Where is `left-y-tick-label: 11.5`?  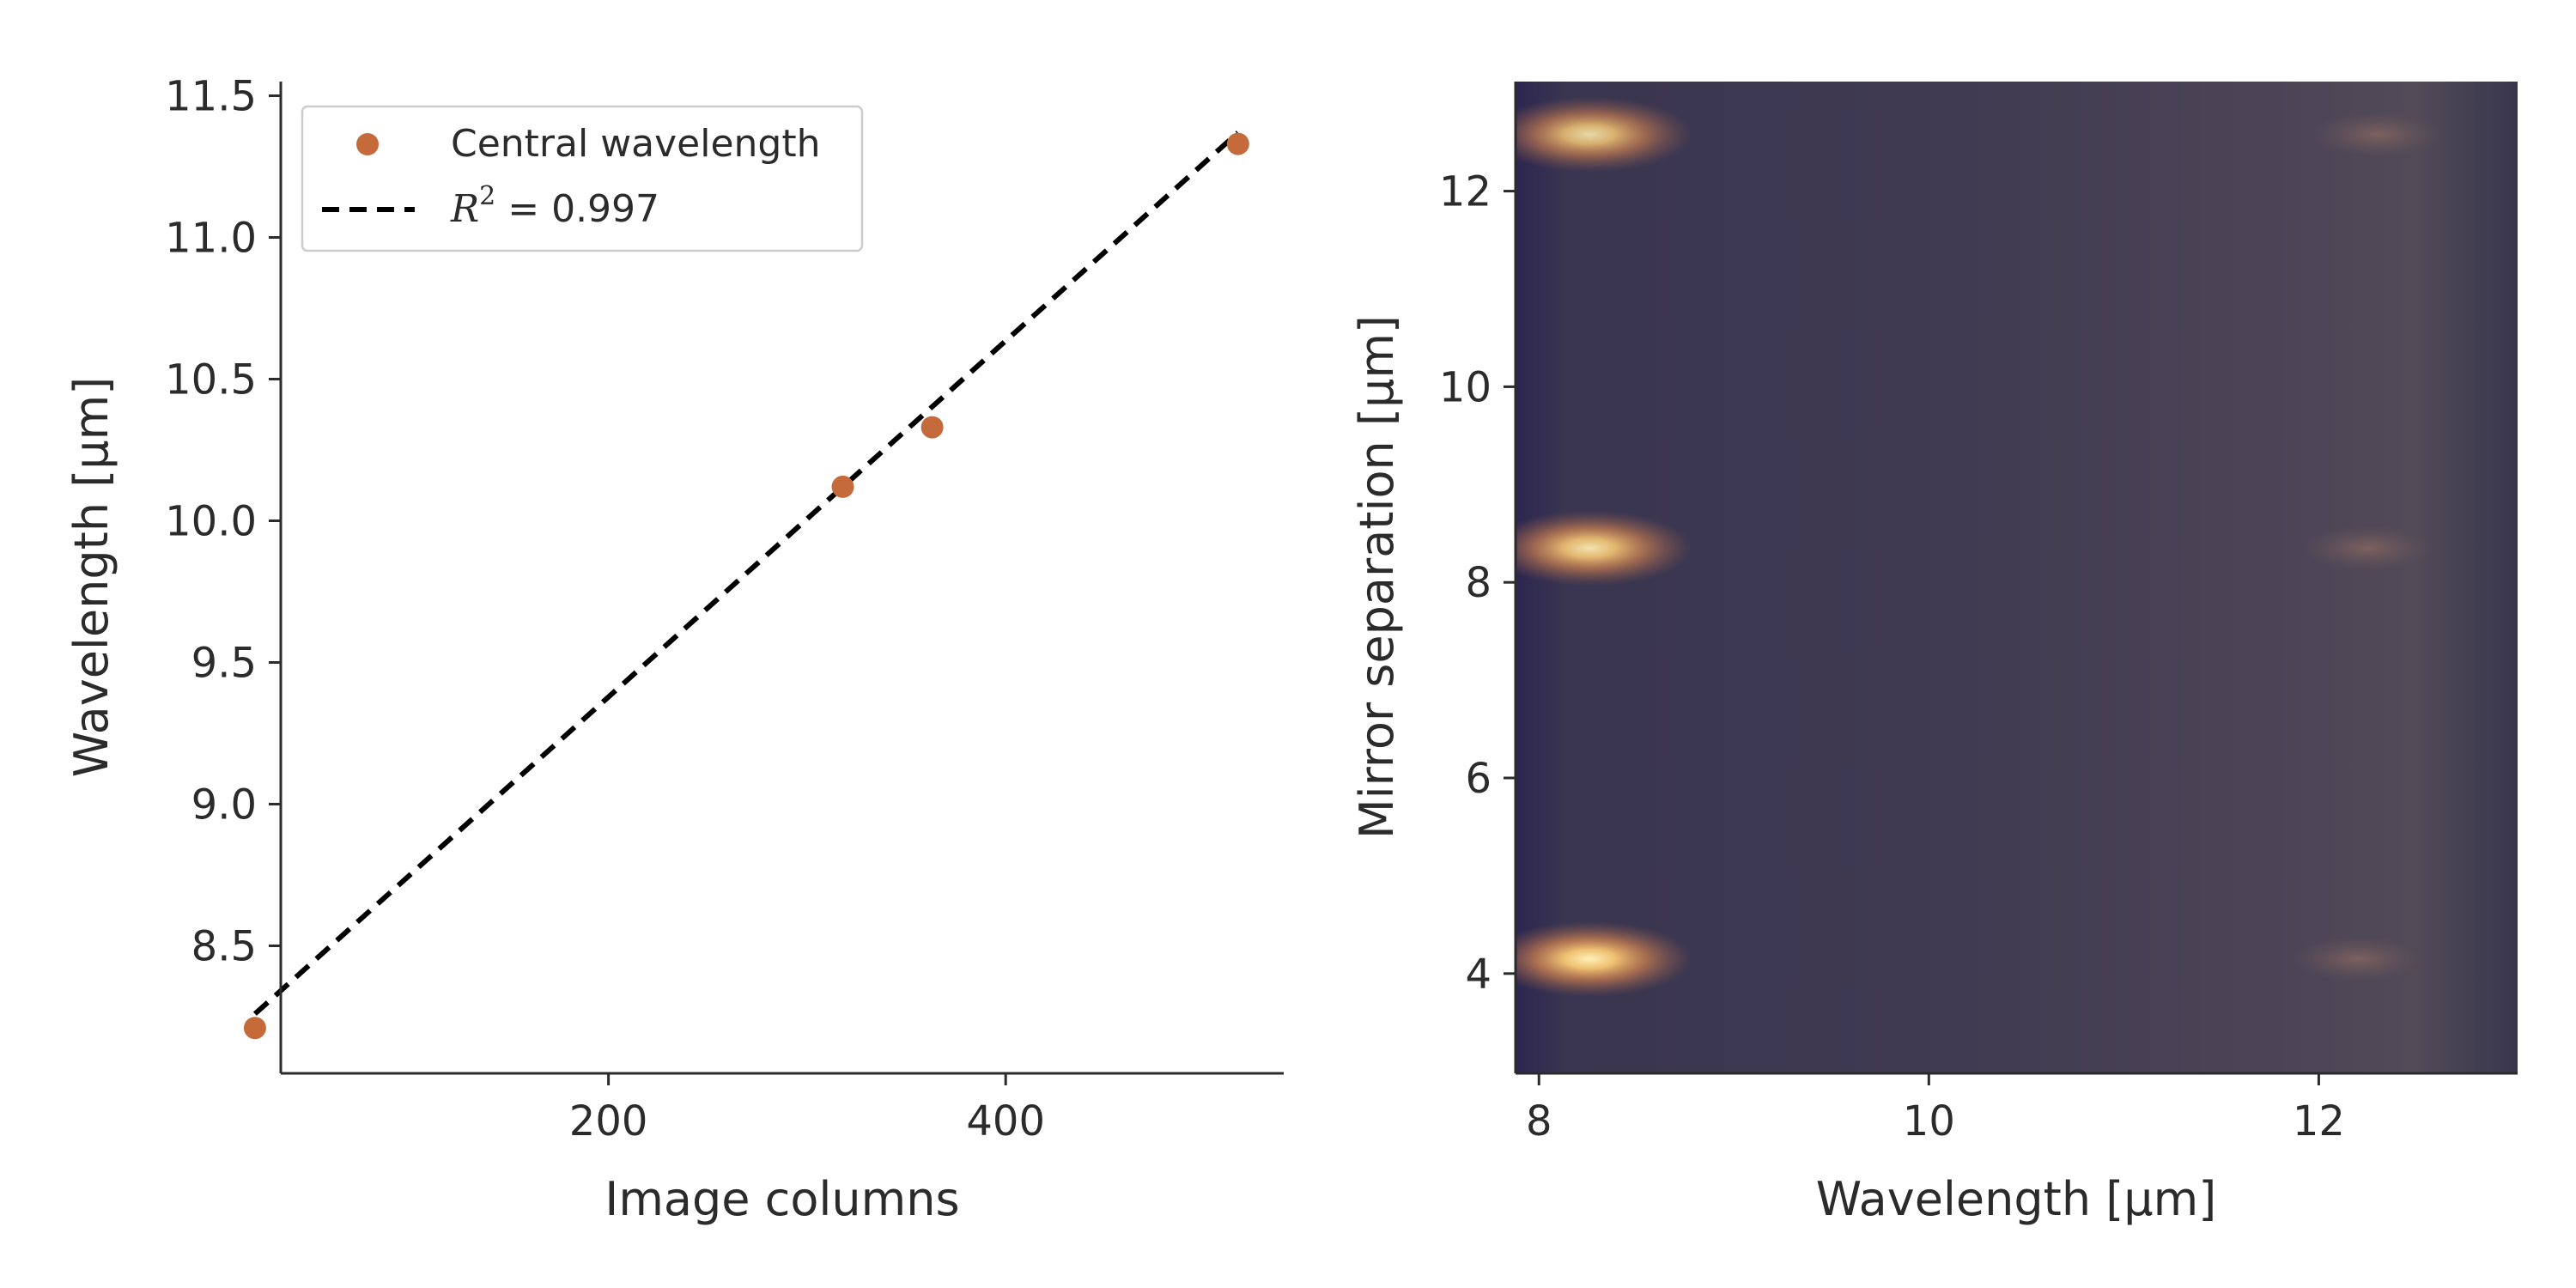
left-y-tick-label: 11.5 is located at coordinates (211, 97).